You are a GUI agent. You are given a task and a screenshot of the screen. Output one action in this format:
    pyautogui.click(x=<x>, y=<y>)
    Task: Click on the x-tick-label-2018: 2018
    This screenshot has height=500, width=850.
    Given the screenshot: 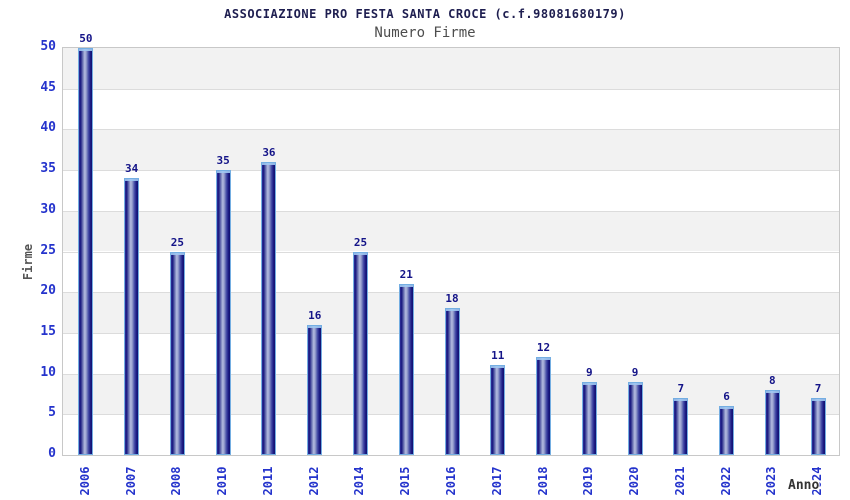 What is the action you would take?
    pyautogui.click(x=542, y=481)
    